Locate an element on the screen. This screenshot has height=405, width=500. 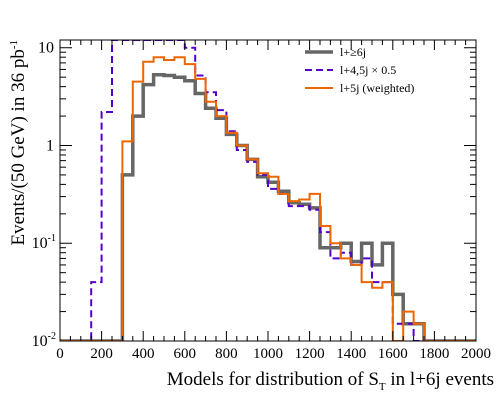
y-tick-label-1: 10⁻¹ is located at coordinates (44, 242).